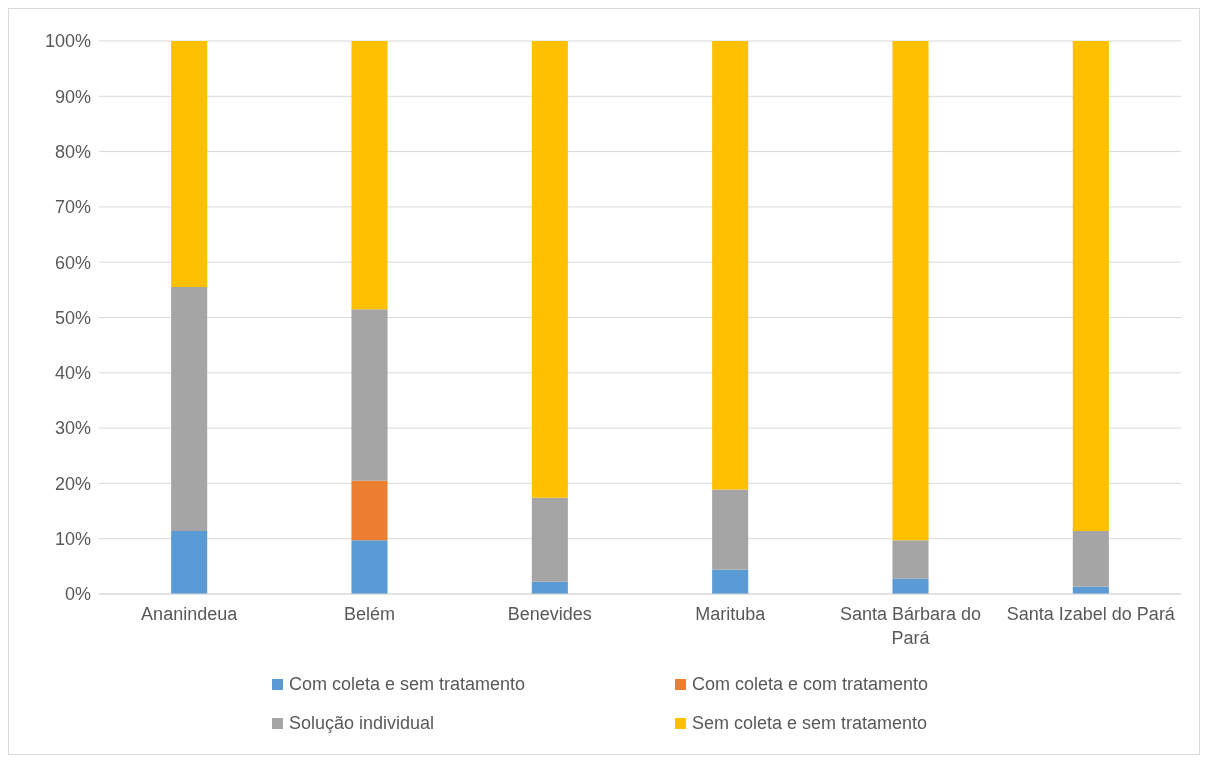 Image resolution: width=1206 pixels, height=760 pixels. Describe the element at coordinates (1091, 614) in the screenshot. I see `x-tick-label: Santa Izabel do Pará` at that location.